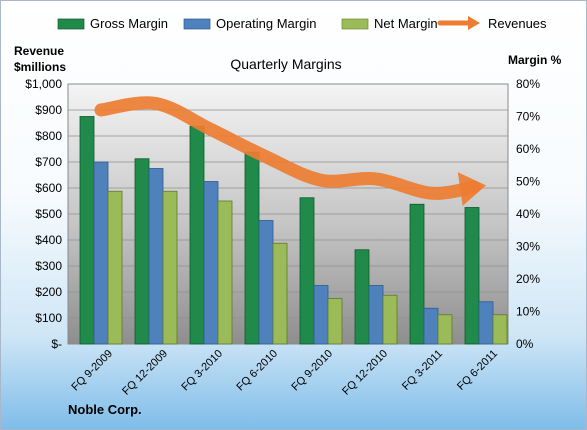  I want to click on revenue-arrowhead, so click(471, 189).